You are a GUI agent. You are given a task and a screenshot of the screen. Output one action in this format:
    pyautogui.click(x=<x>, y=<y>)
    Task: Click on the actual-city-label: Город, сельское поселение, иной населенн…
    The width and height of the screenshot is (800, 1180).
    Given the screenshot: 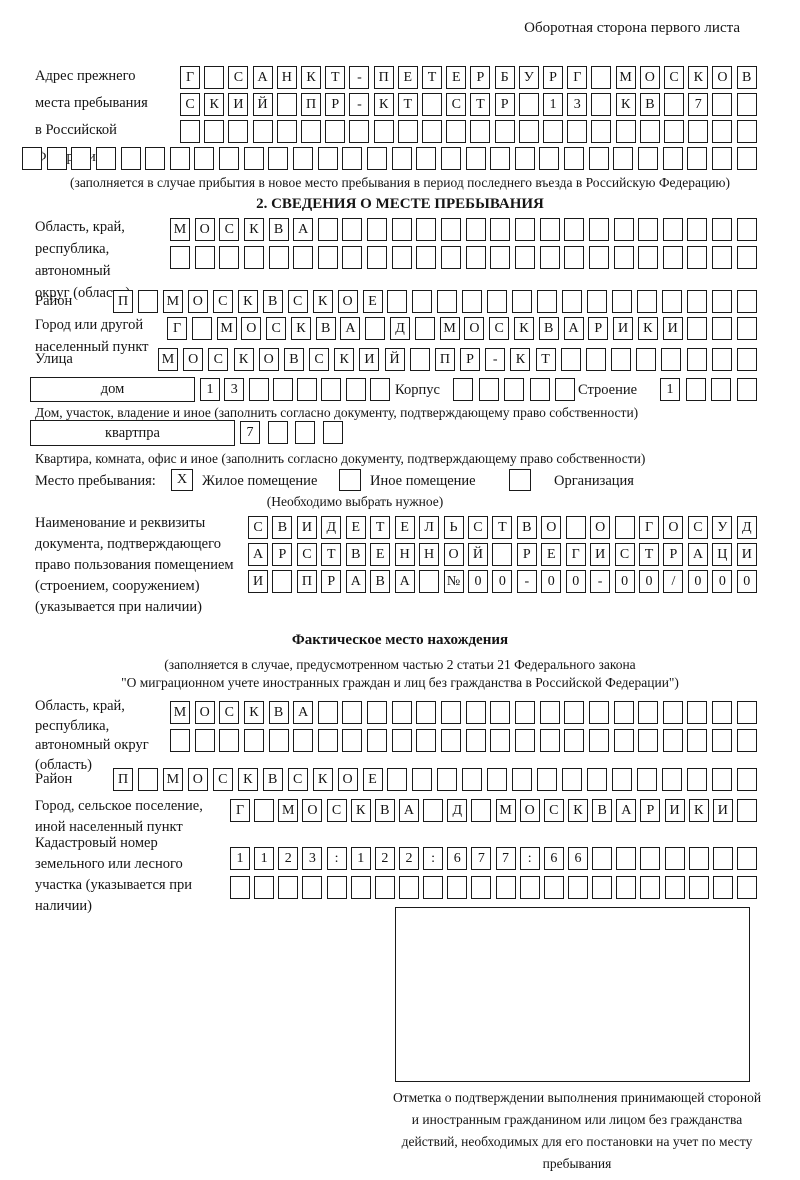 What is the action you would take?
    pyautogui.click(x=119, y=816)
    